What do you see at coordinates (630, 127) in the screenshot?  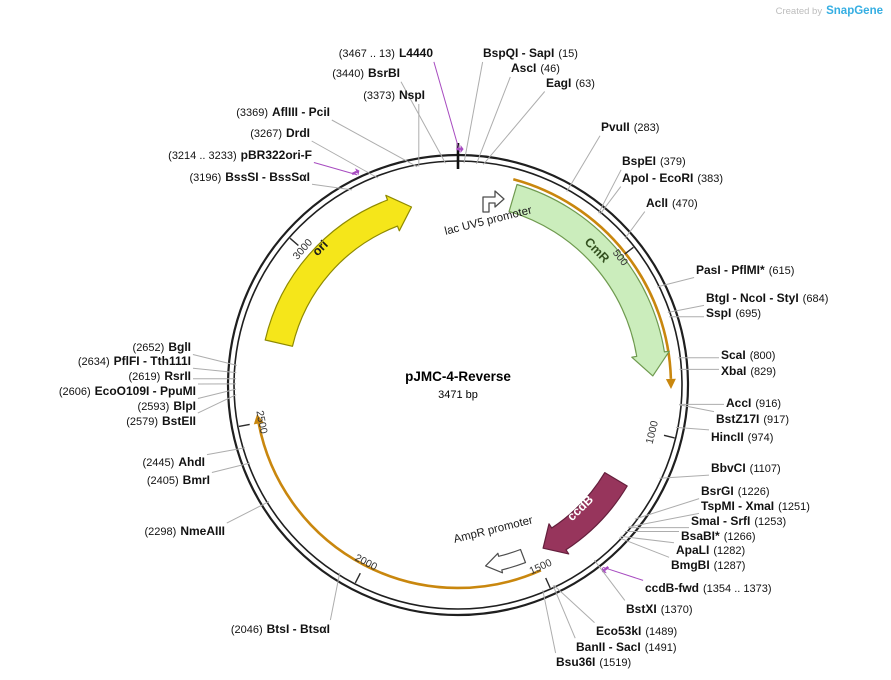 I see `site-label-pvuii: PvuII (283)` at bounding box center [630, 127].